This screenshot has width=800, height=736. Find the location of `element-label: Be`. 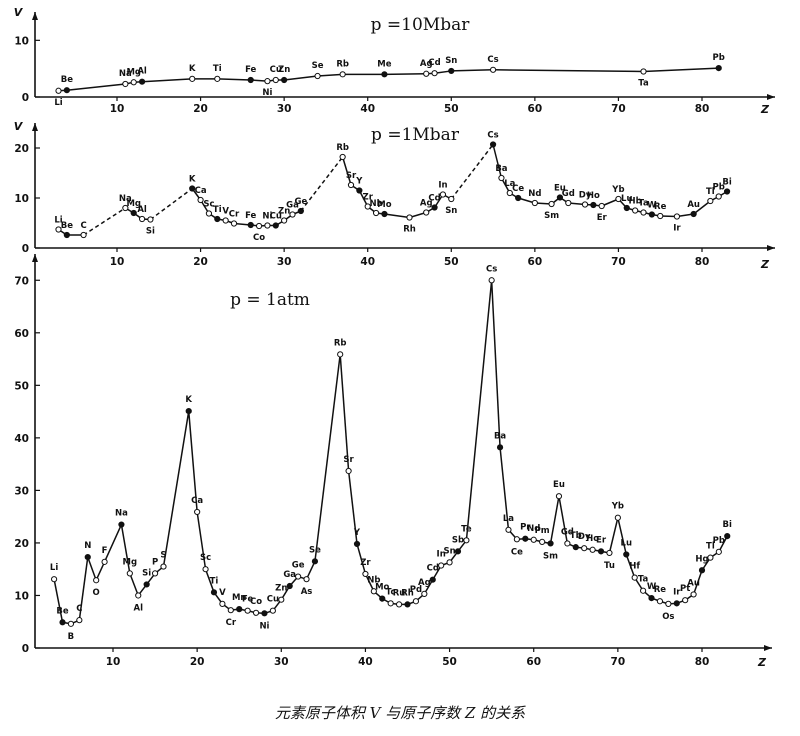

element-label: Be is located at coordinates (67, 80).